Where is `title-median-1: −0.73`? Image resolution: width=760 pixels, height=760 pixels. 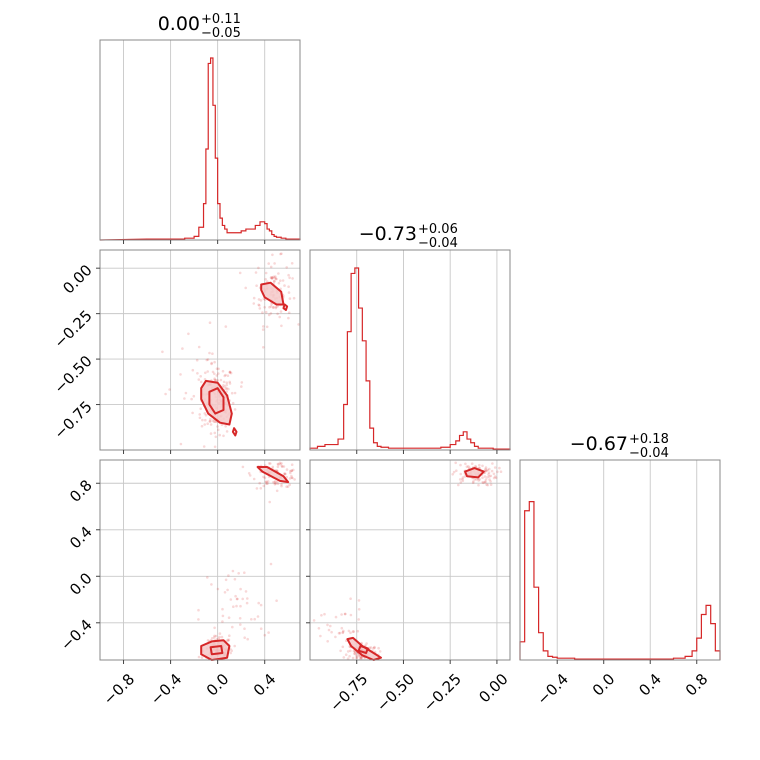
title-median-1: −0.73 is located at coordinates (388, 234).